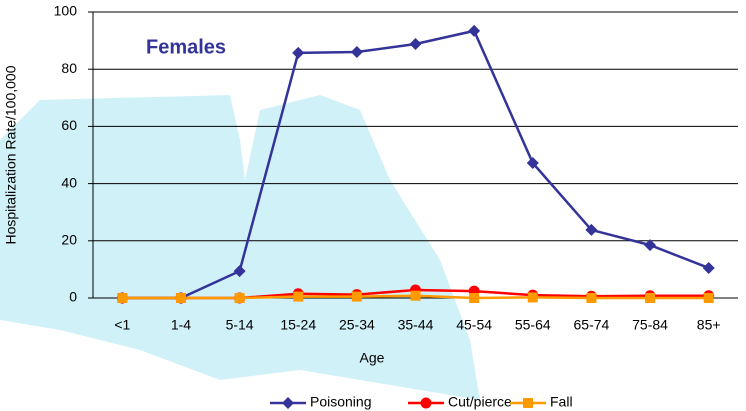 The height and width of the screenshot is (411, 746). Describe the element at coordinates (69, 125) in the screenshot. I see `y-tick-label: 60` at that location.